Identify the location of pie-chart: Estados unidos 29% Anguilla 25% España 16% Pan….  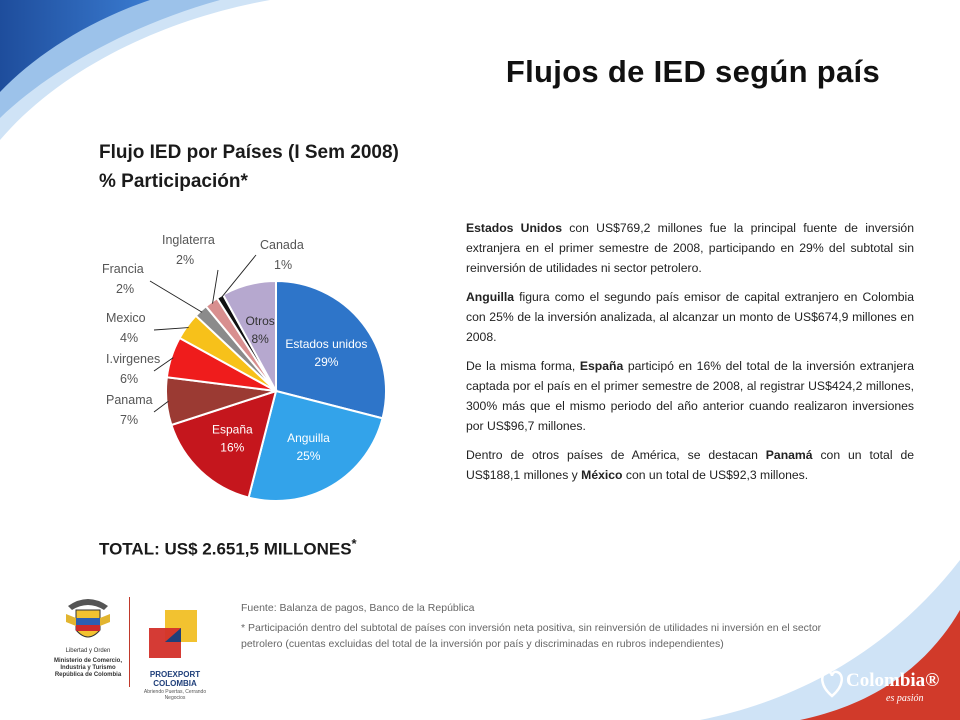
(244, 367).